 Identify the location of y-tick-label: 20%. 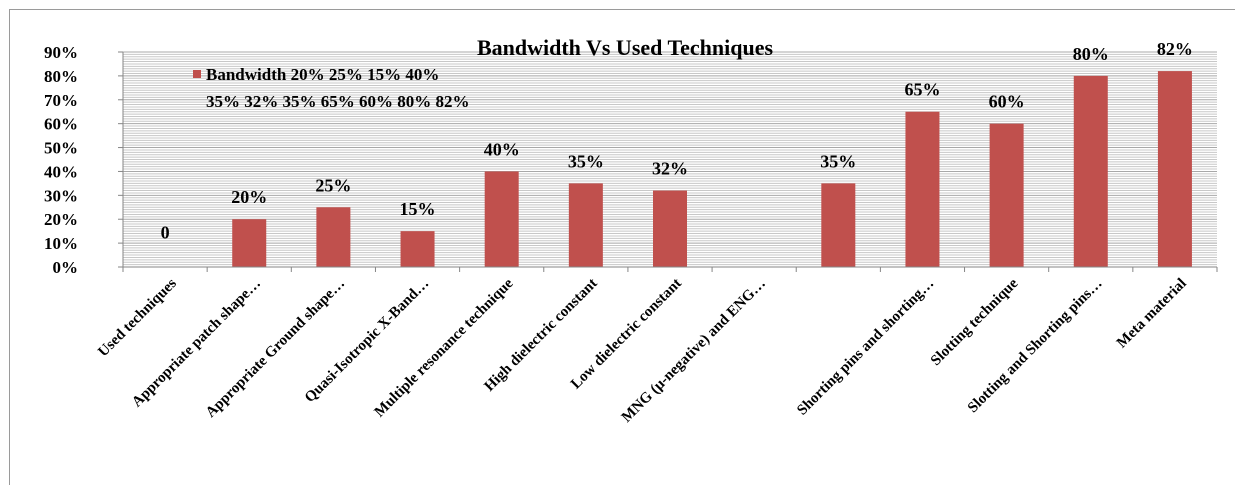
(61, 219).